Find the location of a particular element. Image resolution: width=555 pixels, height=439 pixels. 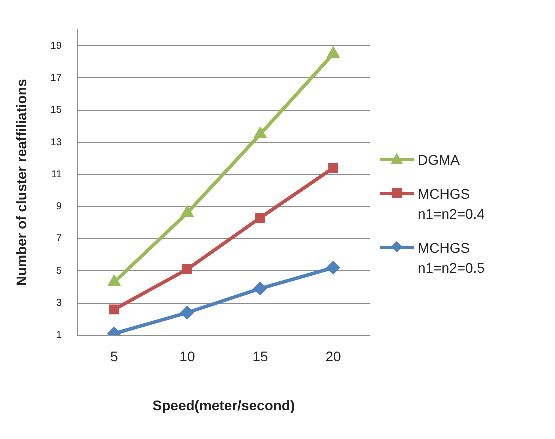

y-tick-label: 17 is located at coordinates (56, 78).